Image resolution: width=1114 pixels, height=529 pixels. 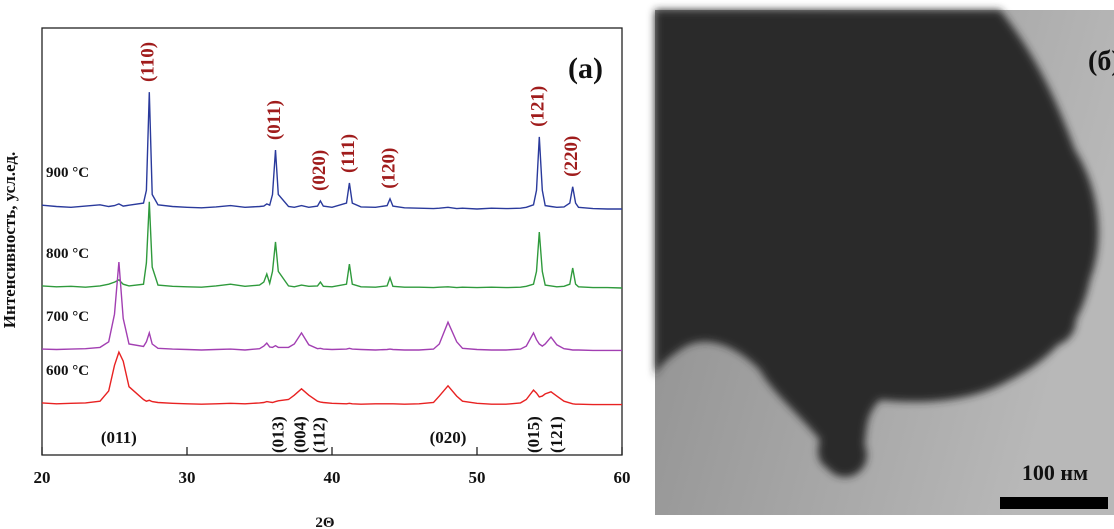 I want to click on peak-label: (015), so click(x=533, y=434).